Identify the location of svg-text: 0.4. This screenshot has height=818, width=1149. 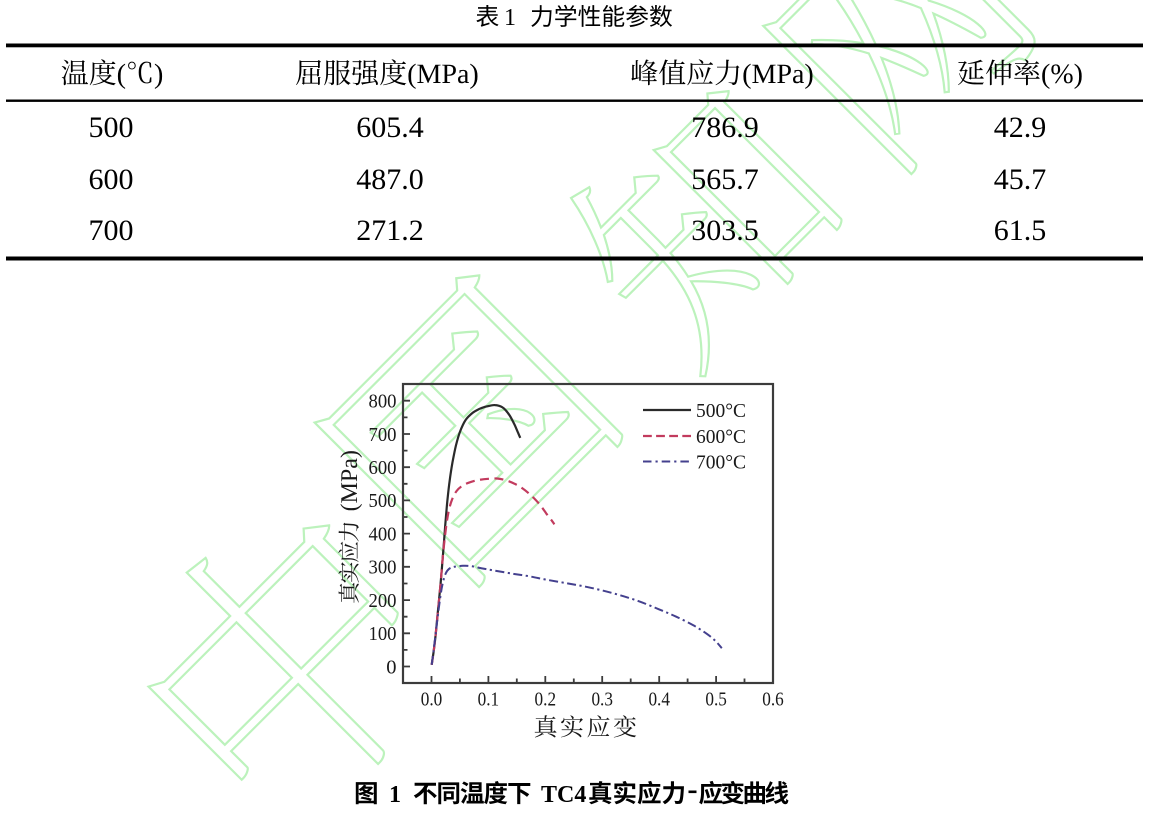
(659, 700).